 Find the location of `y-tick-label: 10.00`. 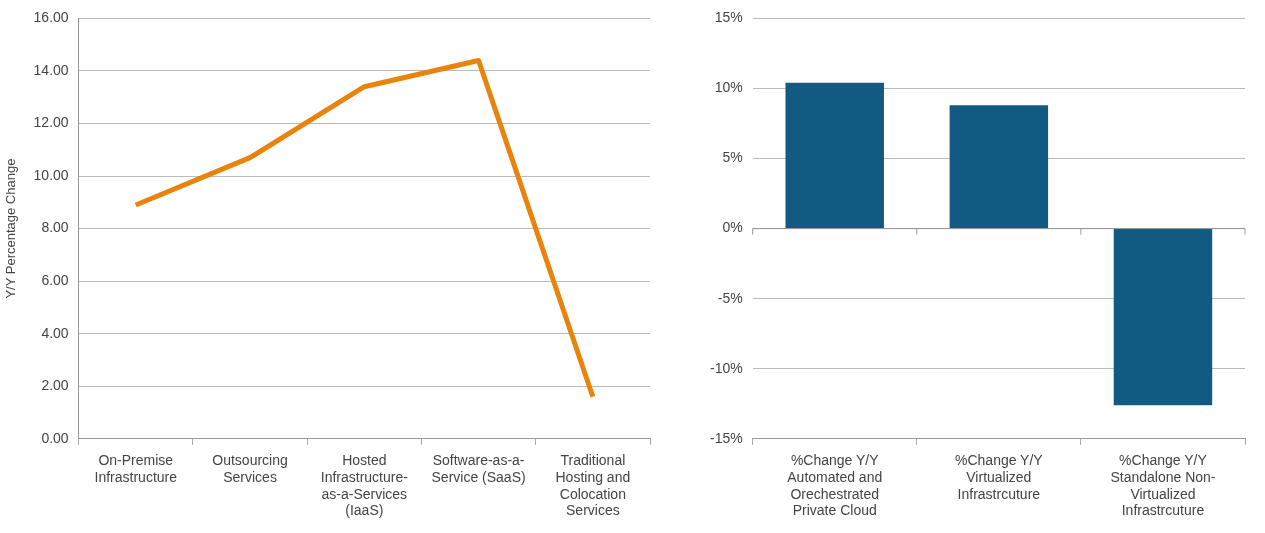

y-tick-label: 10.00 is located at coordinates (51, 174).